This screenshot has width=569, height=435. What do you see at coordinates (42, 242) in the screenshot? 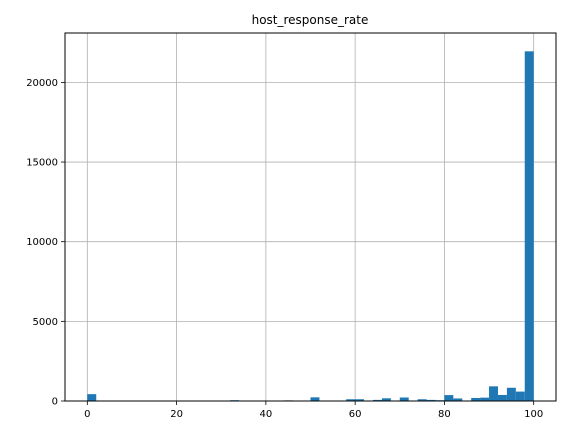
I see `y-tick-label: 10000` at bounding box center [42, 242].